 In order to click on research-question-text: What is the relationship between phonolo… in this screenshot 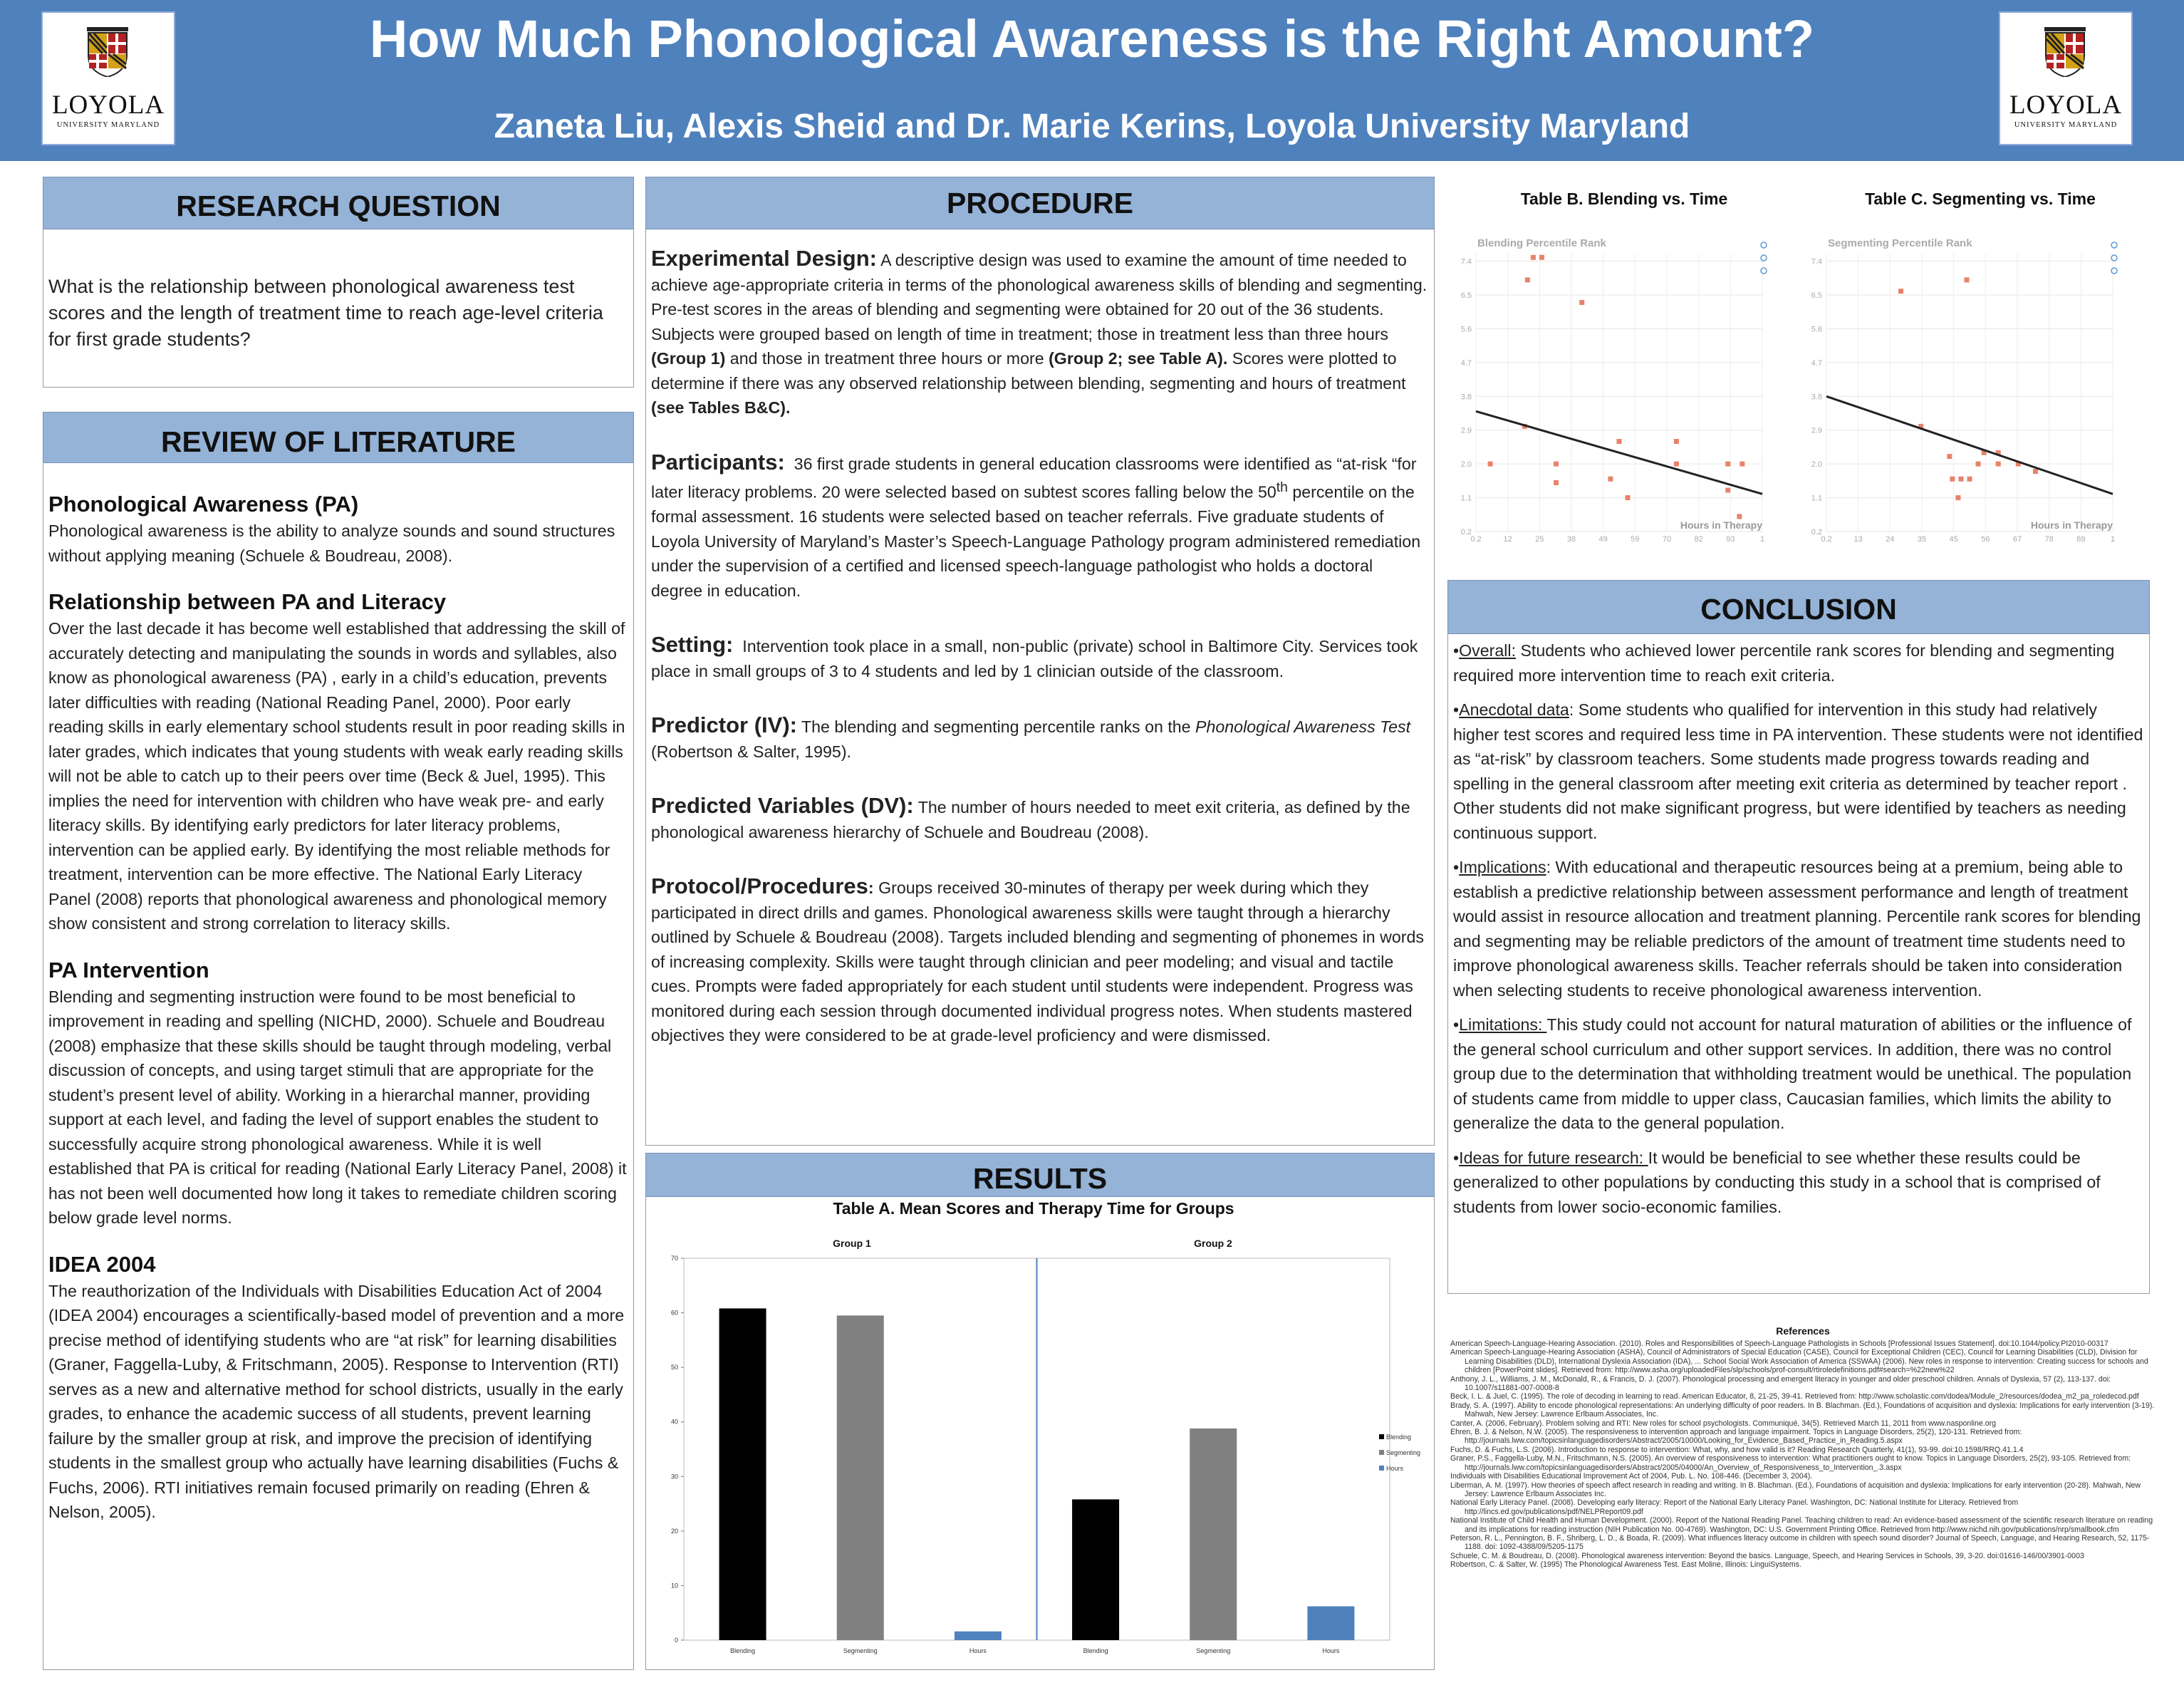, I will do `click(325, 313)`.